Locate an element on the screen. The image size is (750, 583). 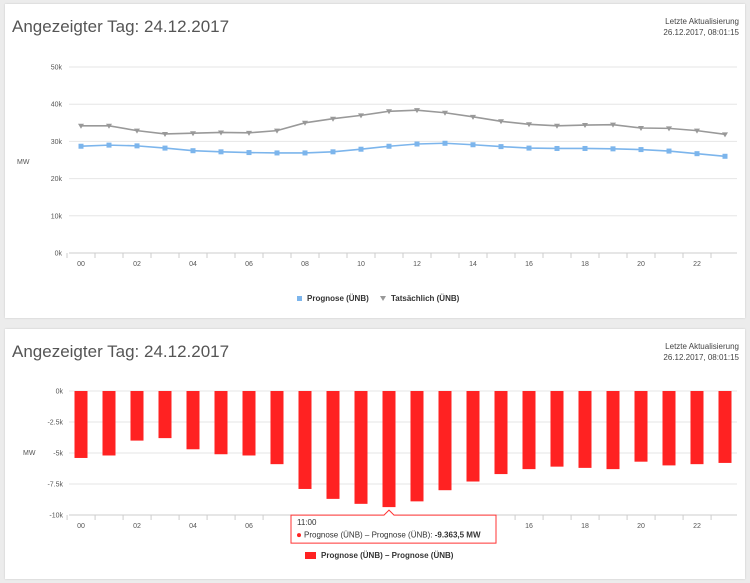
x-tick-label: 04 is located at coordinates (193, 526).